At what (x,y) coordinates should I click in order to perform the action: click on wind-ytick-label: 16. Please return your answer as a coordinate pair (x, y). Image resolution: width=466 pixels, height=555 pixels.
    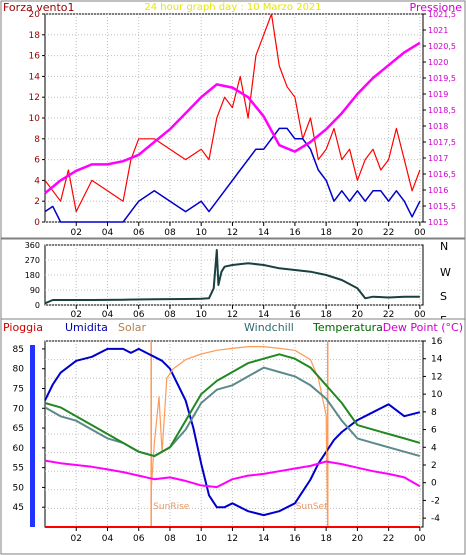
    Looking at the image, I should click on (35, 57).